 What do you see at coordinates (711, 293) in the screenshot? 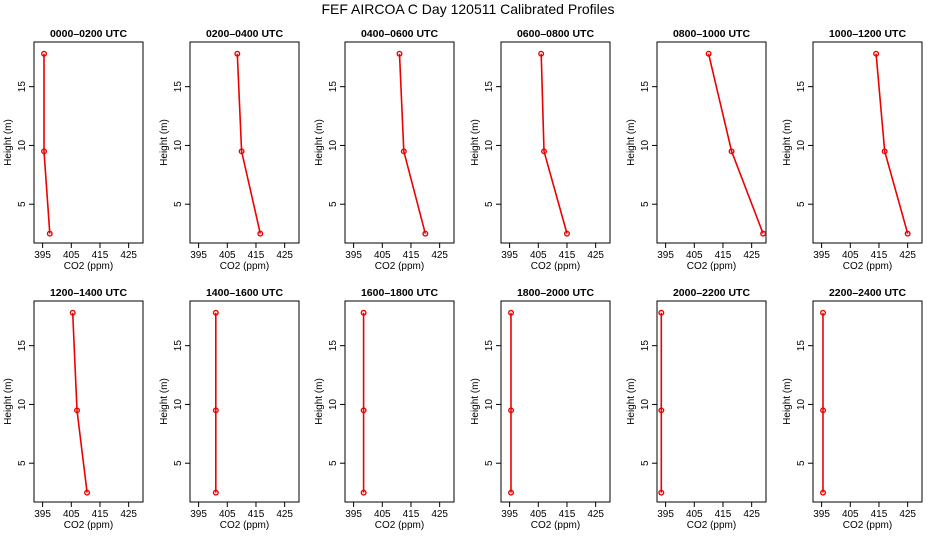
I see `panel-title: 2000–2200 UTC` at bounding box center [711, 293].